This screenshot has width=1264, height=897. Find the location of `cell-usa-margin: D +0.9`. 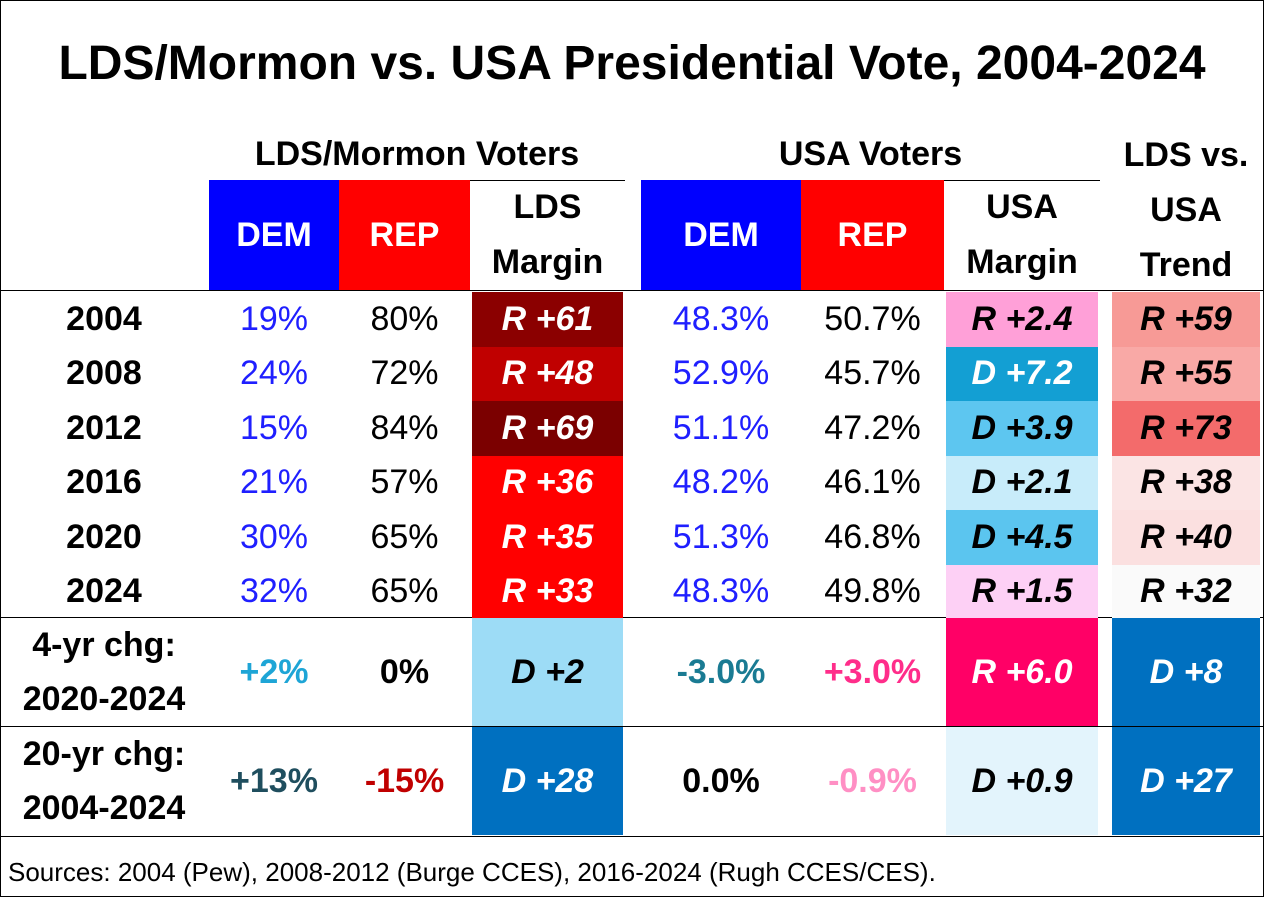

cell-usa-margin: D +0.9 is located at coordinates (1022, 781).